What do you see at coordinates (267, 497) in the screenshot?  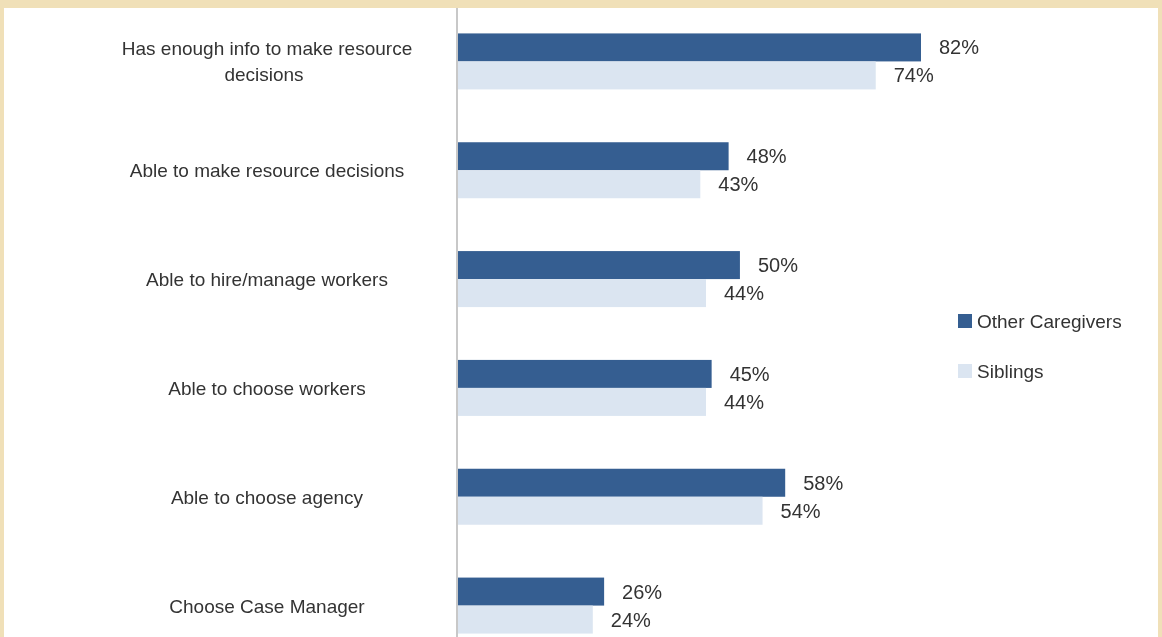 I see `y-tick-label: Able to choose agency` at bounding box center [267, 497].